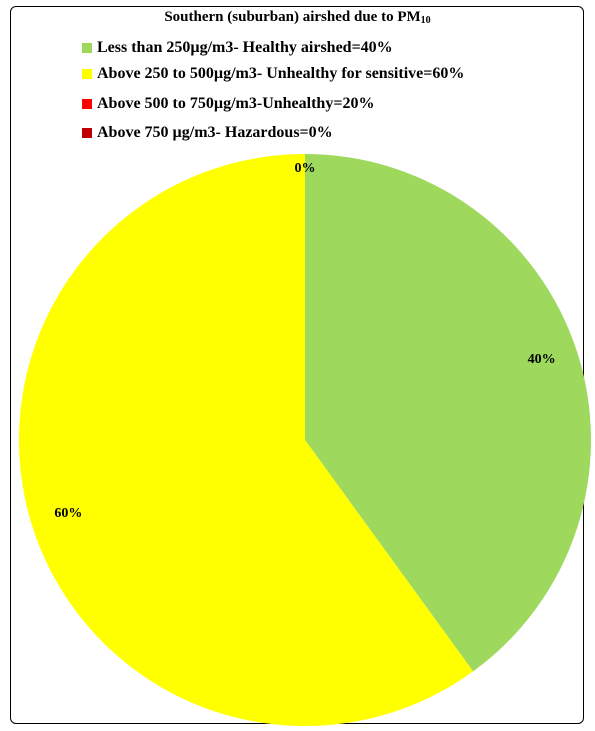  What do you see at coordinates (87, 104) in the screenshot?
I see `legend-swatch-unhealthy` at bounding box center [87, 104].